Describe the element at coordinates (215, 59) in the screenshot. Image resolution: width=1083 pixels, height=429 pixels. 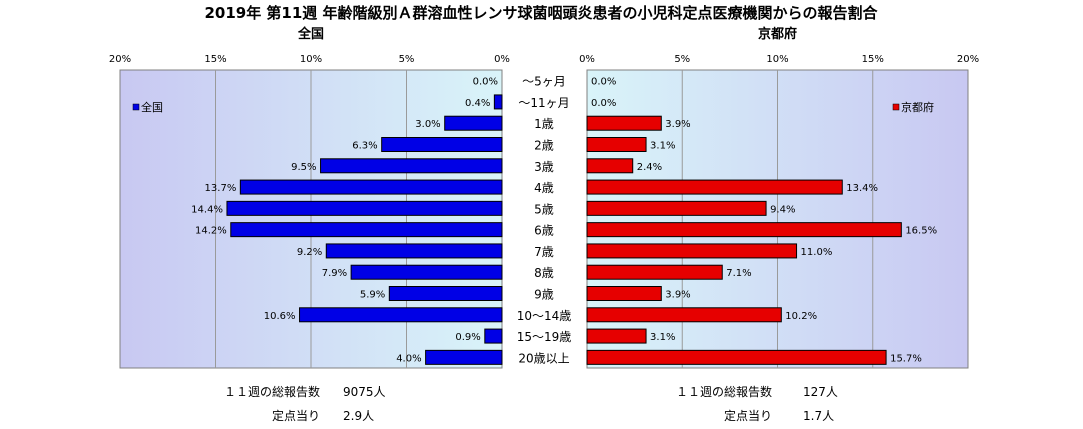
I see `left-x-tick-label: 15%` at that location.